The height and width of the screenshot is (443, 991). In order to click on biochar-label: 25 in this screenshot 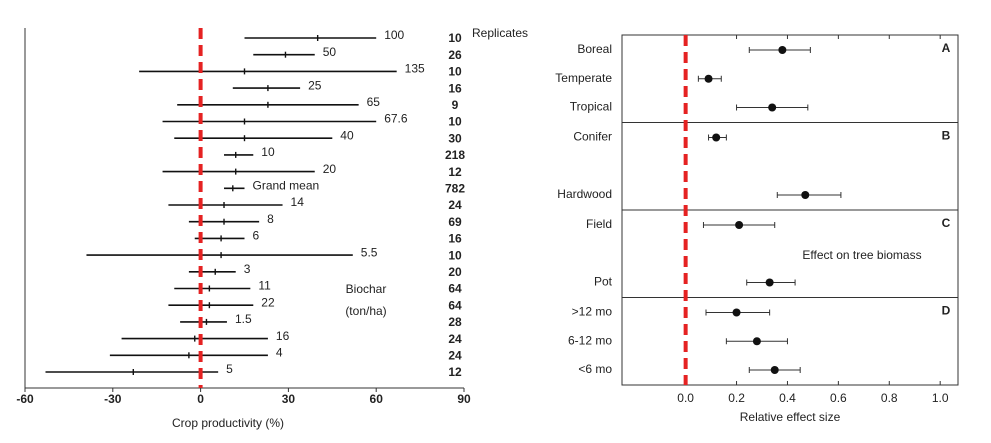, I will do `click(315, 85)`.